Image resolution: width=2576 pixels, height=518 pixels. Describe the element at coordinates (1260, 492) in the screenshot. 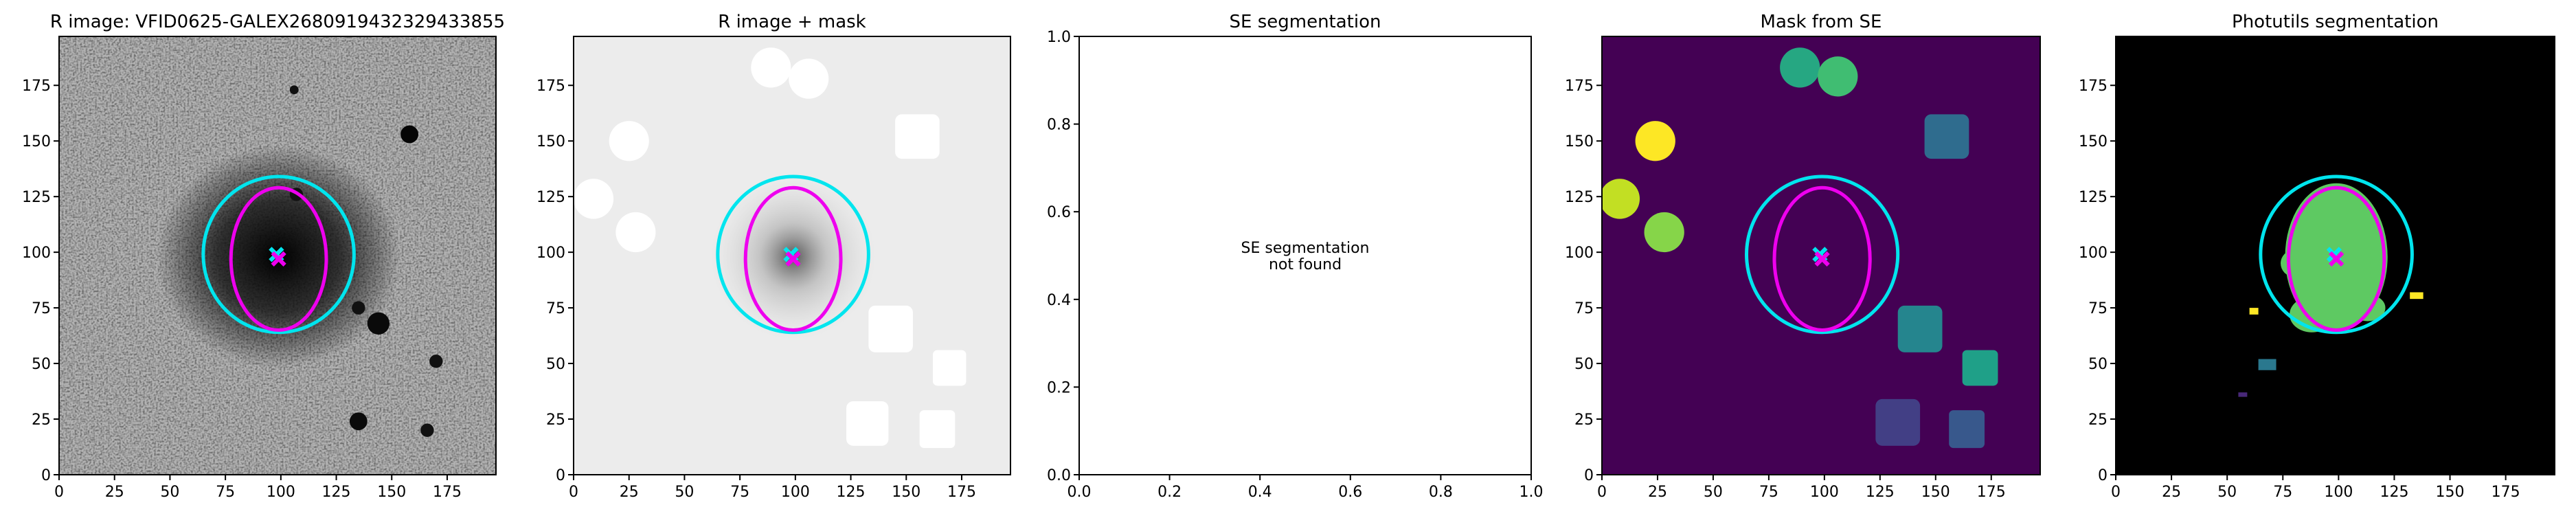

I see `x-tick-label: 0.4` at that location.